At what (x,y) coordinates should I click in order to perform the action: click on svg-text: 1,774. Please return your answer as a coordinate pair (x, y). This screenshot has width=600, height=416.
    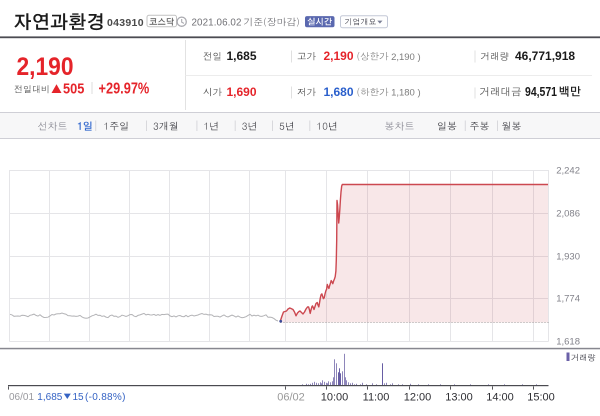
    Looking at the image, I should click on (568, 299).